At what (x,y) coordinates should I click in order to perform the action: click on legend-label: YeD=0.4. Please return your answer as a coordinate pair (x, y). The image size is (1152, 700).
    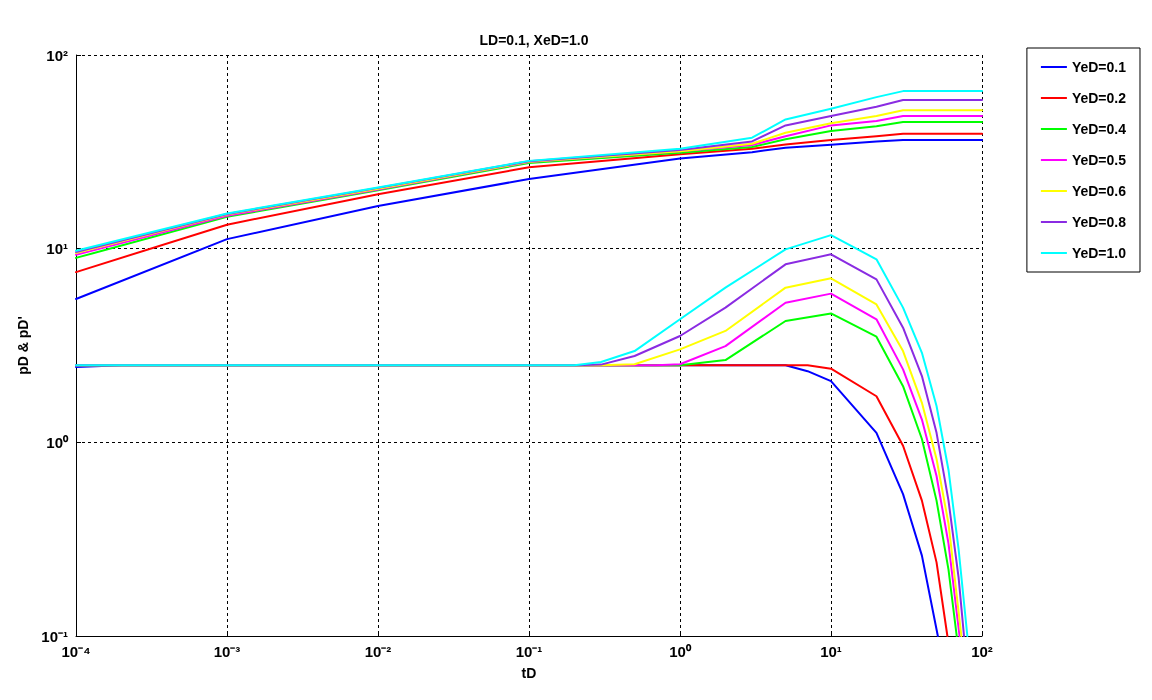
    Looking at the image, I should click on (1099, 129).